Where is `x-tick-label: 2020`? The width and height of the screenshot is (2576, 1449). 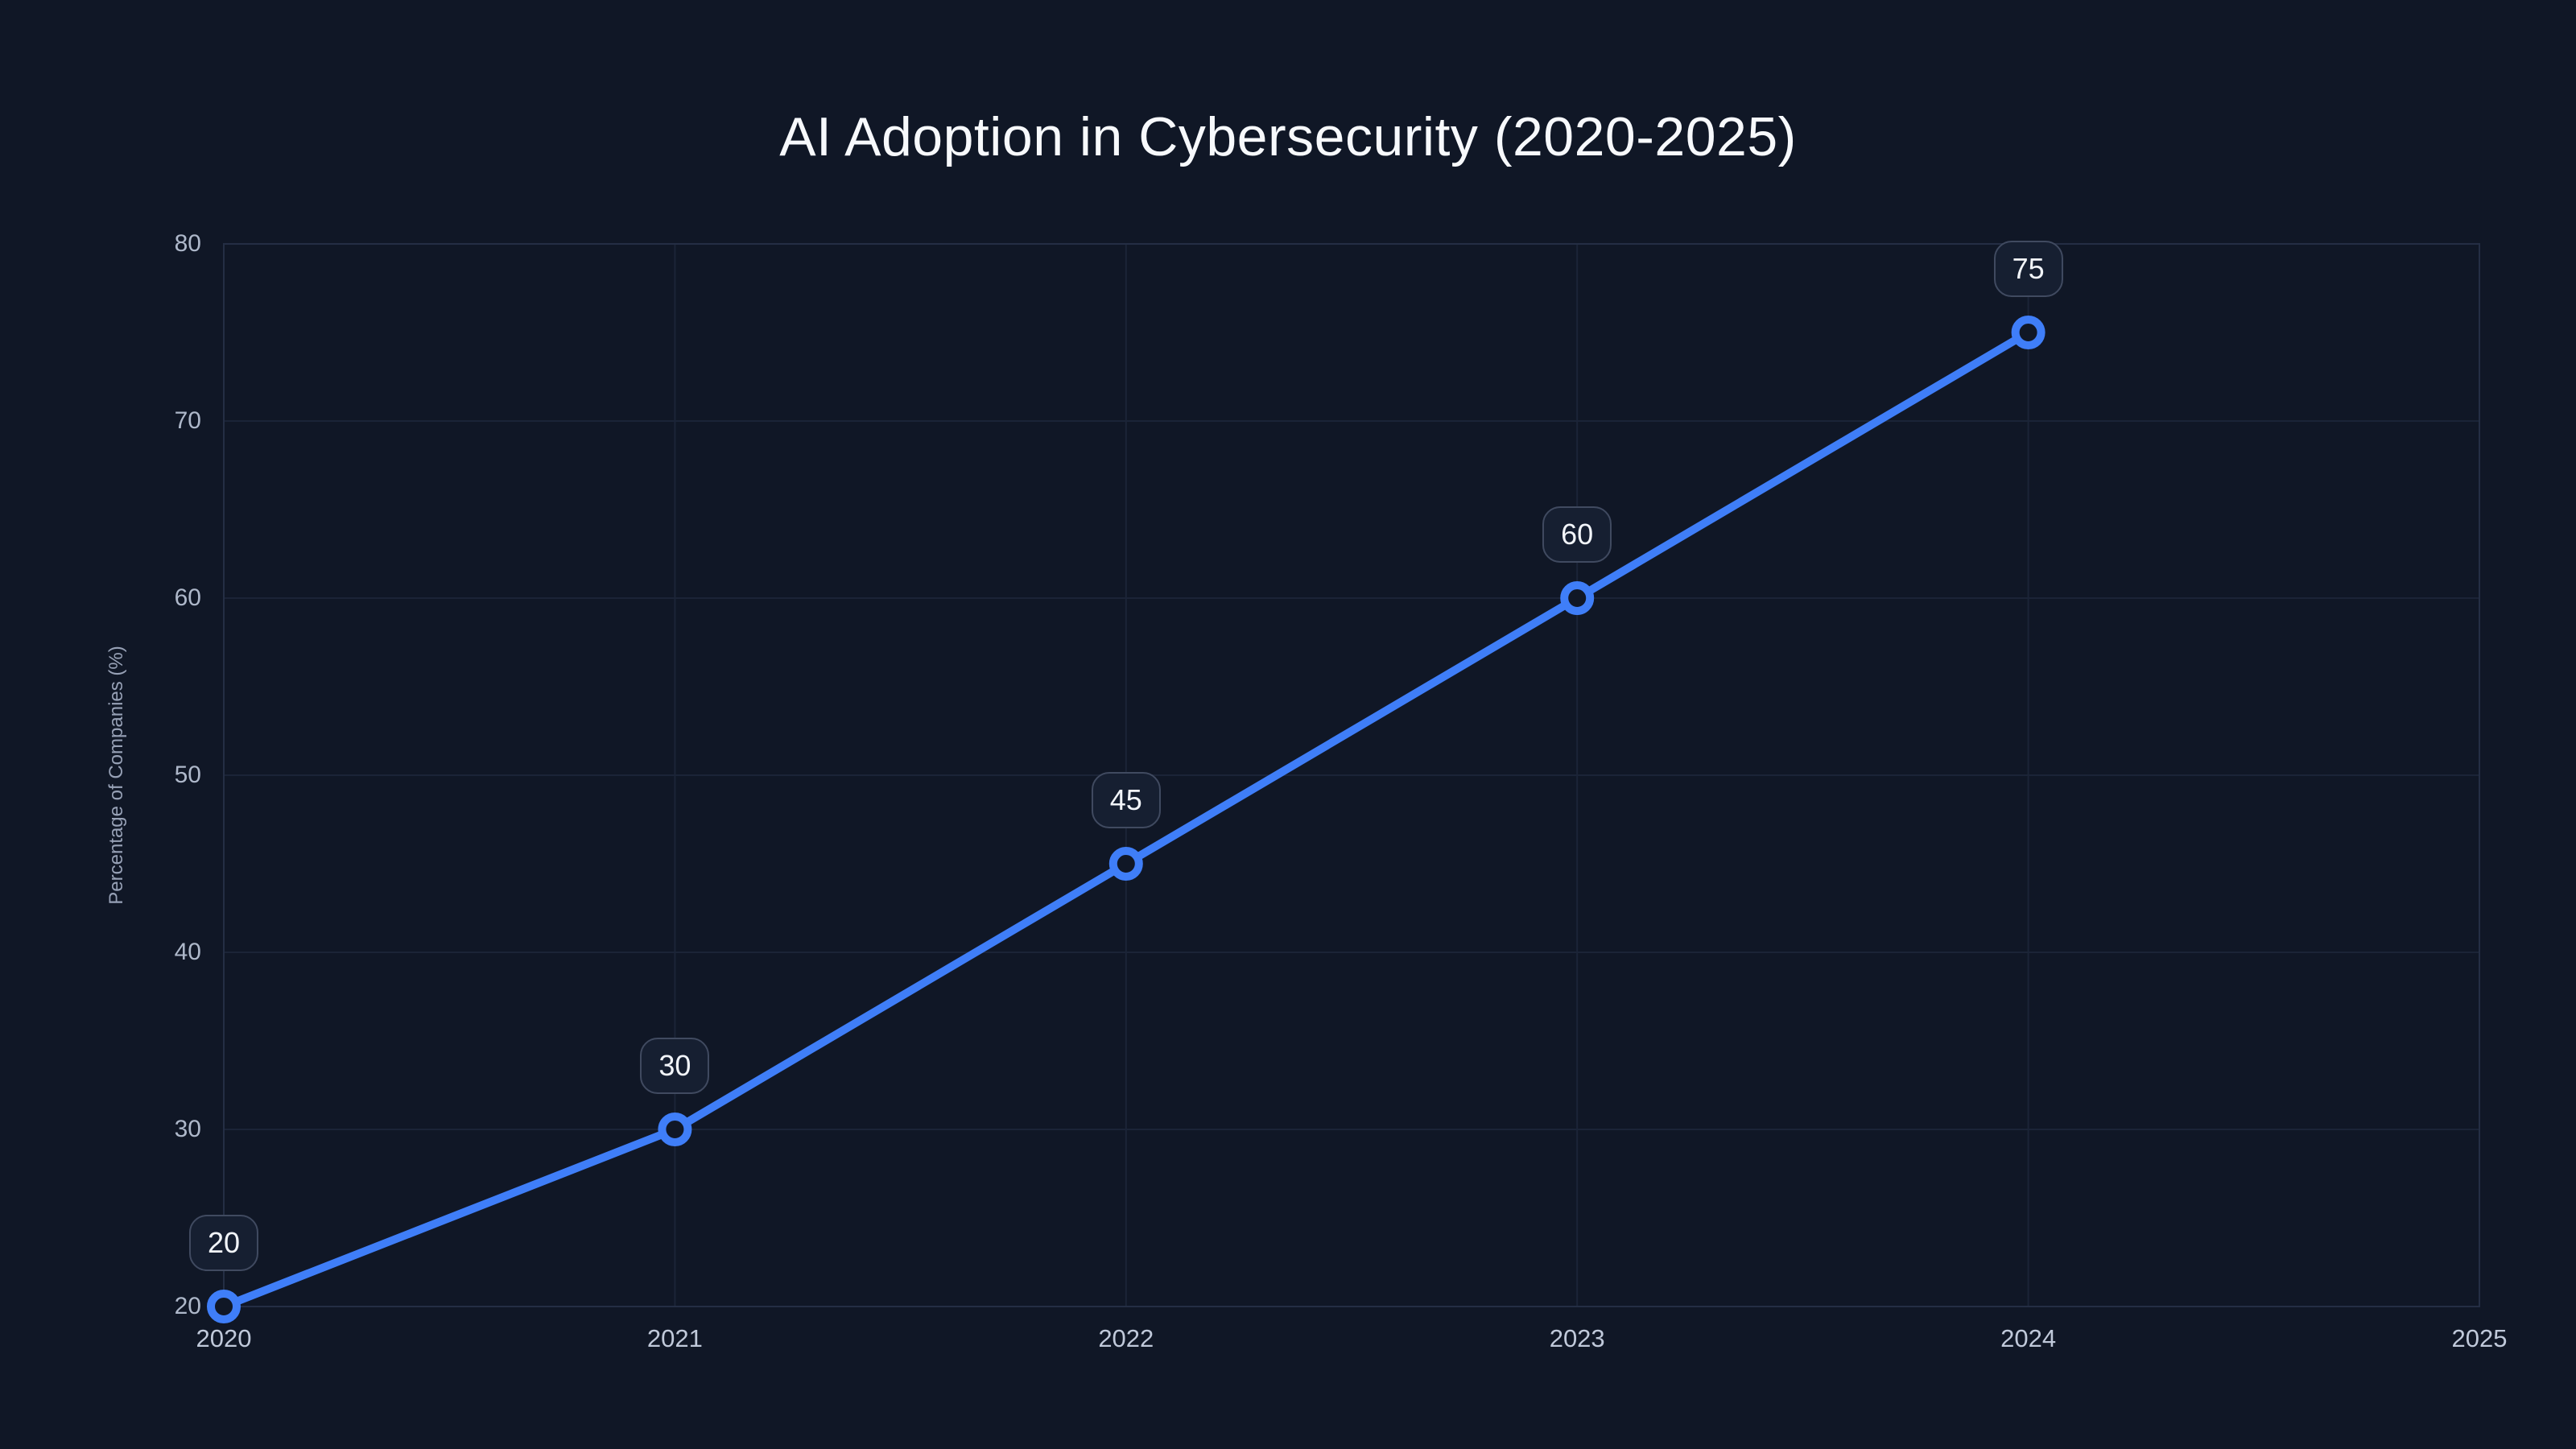
x-tick-label: 2020 is located at coordinates (224, 1338).